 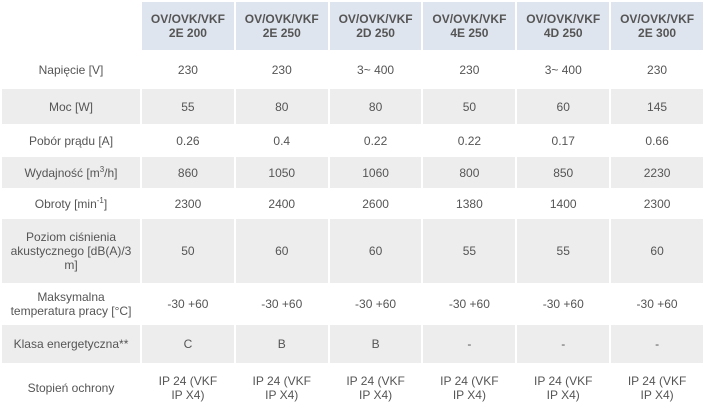 What do you see at coordinates (657, 172) in the screenshot?
I see `value-cell: 2230` at bounding box center [657, 172].